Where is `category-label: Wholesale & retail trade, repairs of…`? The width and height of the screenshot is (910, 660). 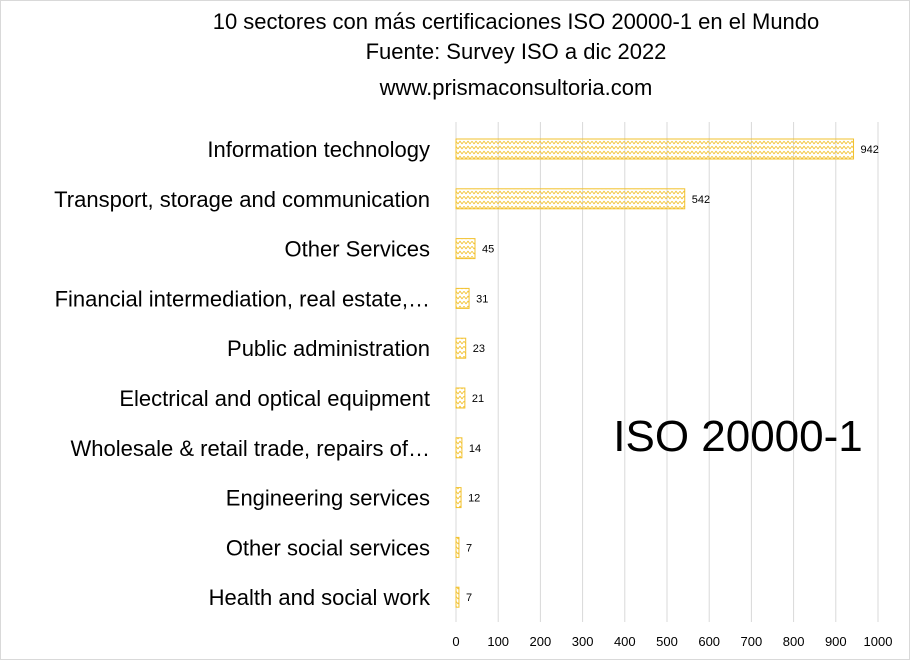 category-label: Wholesale & retail trade, repairs of… is located at coordinates (251, 448).